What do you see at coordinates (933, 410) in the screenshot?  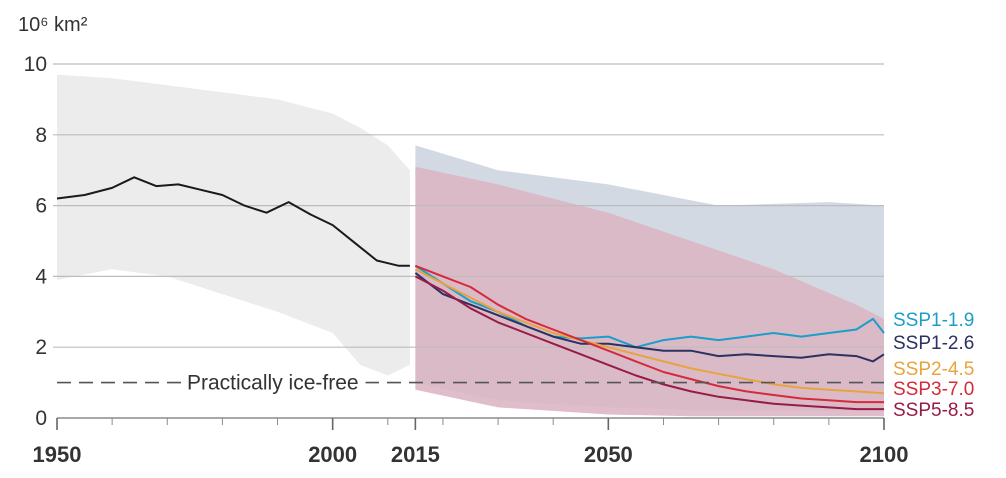 I see `legend-item-ssp5-85: SSP5-8.5` at bounding box center [933, 410].